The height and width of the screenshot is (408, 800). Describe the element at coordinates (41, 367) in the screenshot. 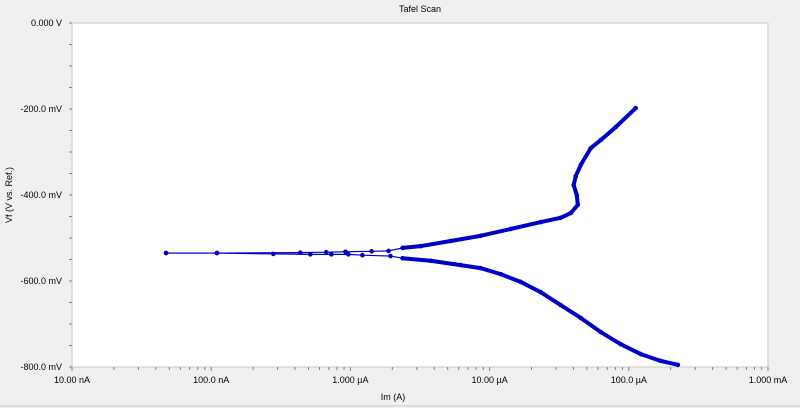

I see `y-tick-label: -800.0 mV` at that location.